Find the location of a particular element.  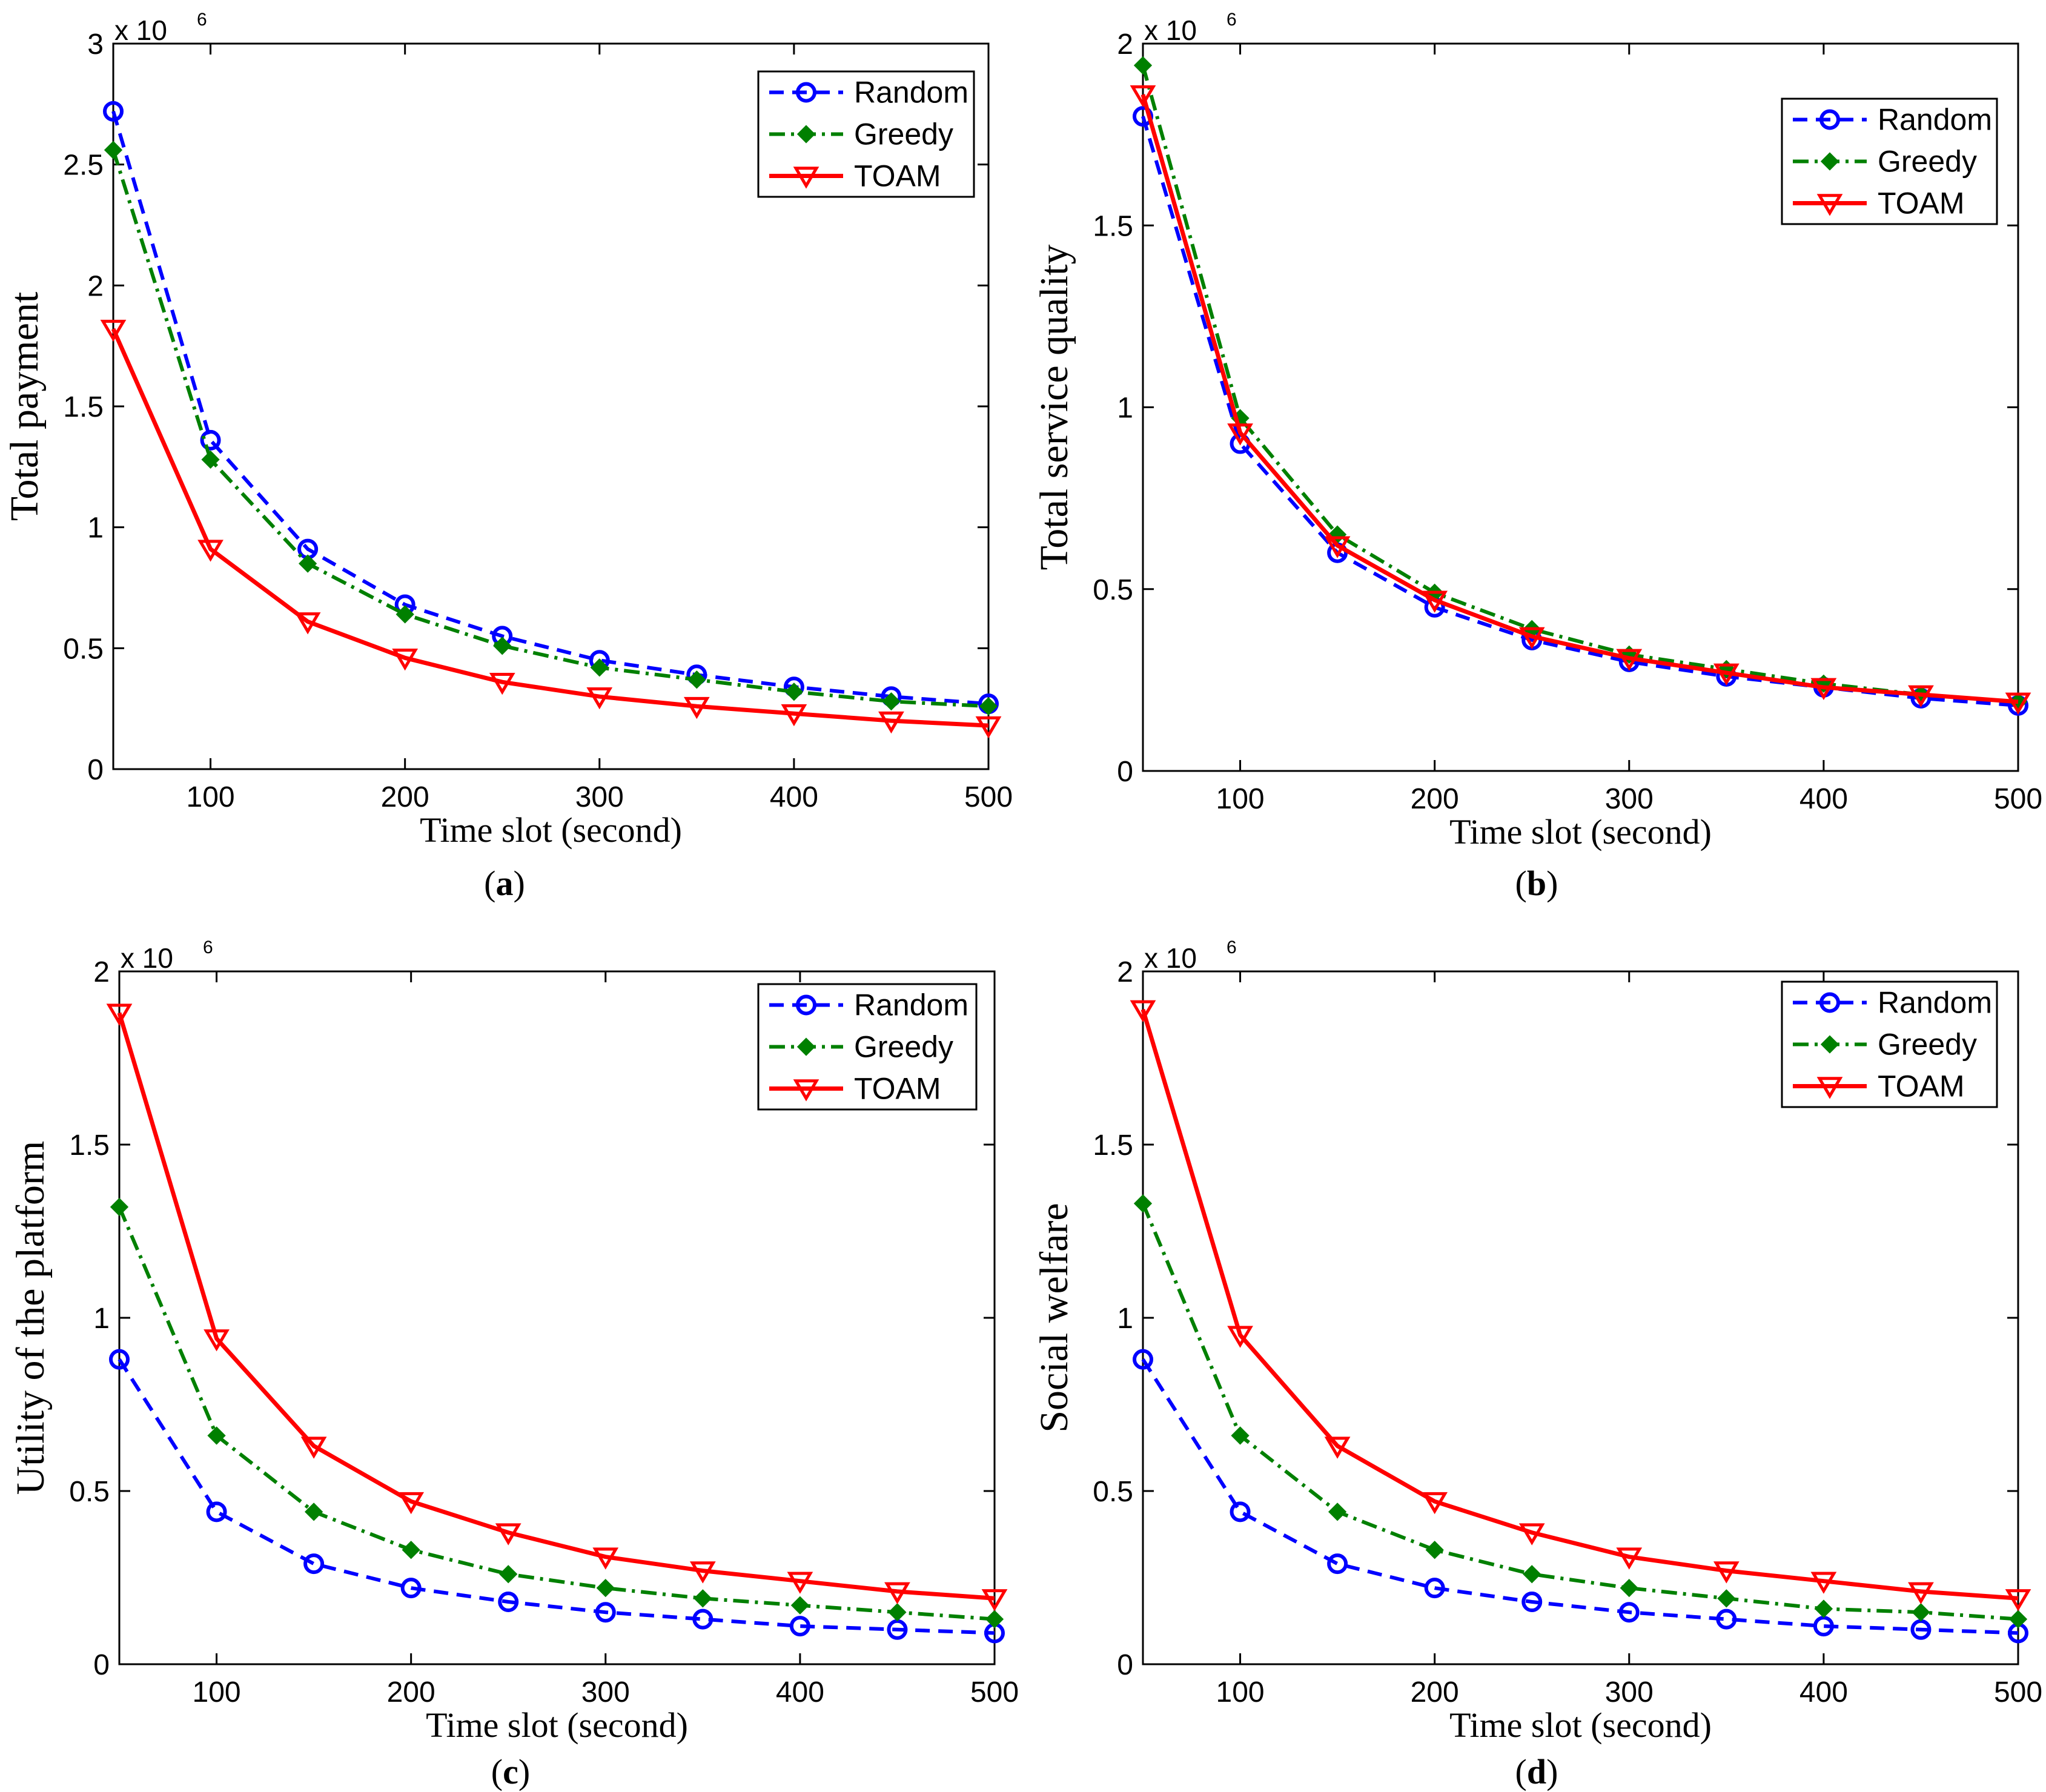

x-tick-label: 500 is located at coordinates (994, 1692).